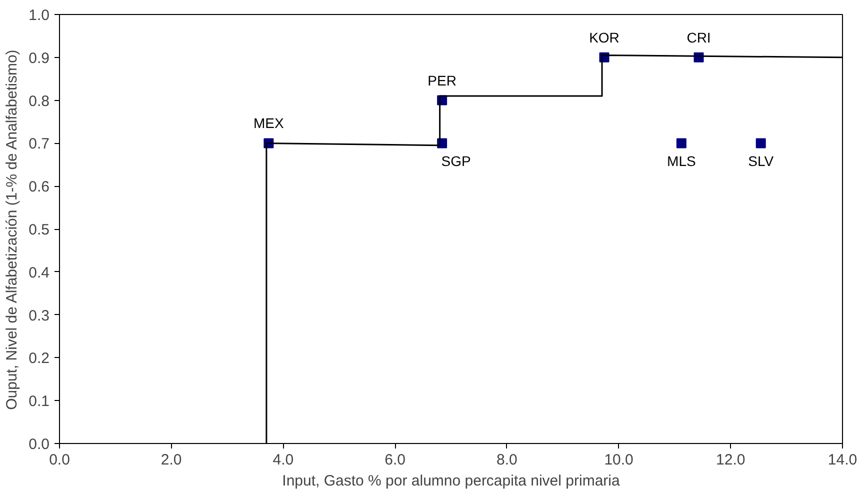  What do you see at coordinates (39, 315) in the screenshot?
I see `y-tick-label: 0.3` at bounding box center [39, 315].